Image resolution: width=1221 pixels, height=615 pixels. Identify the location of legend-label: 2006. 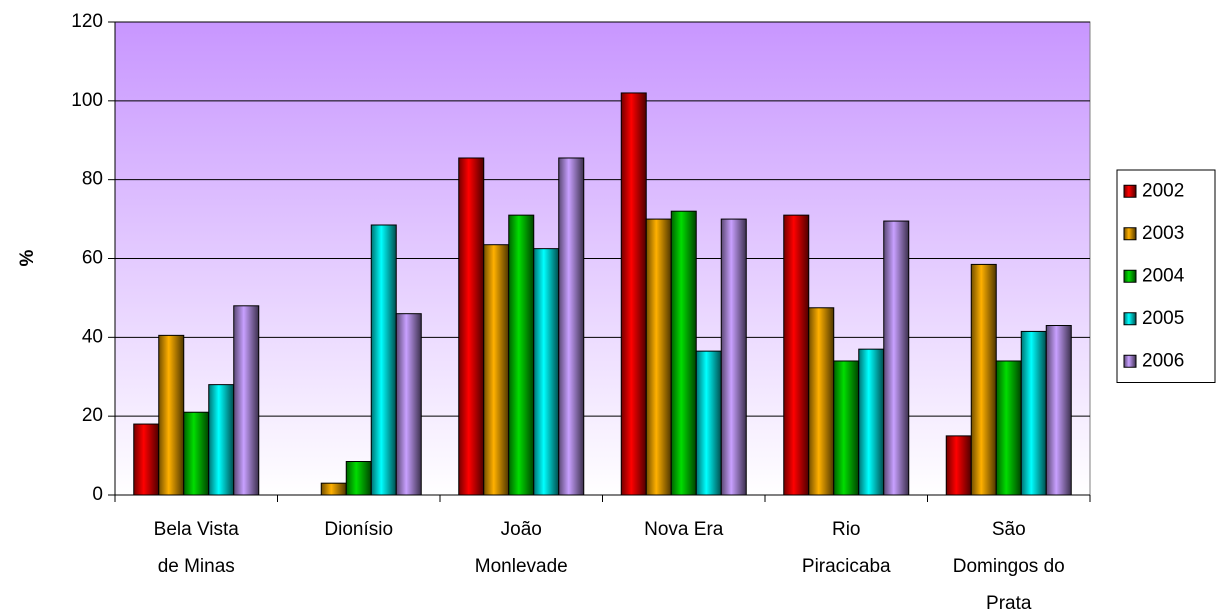
(1163, 360).